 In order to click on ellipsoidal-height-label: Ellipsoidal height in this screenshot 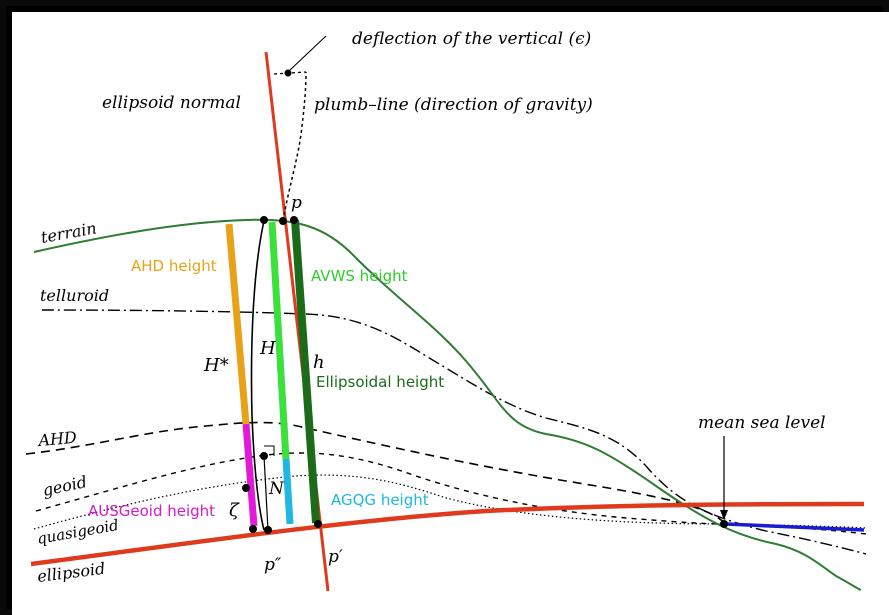, I will do `click(380, 382)`.